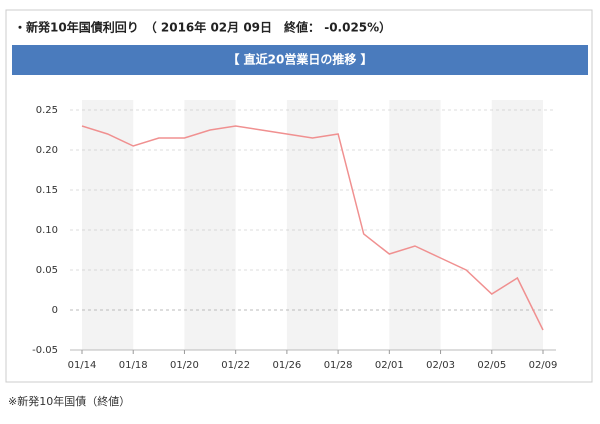 This screenshot has width=600, height=424. Describe the element at coordinates (133, 365) in the screenshot. I see `x-tick-label: 01/18` at that location.